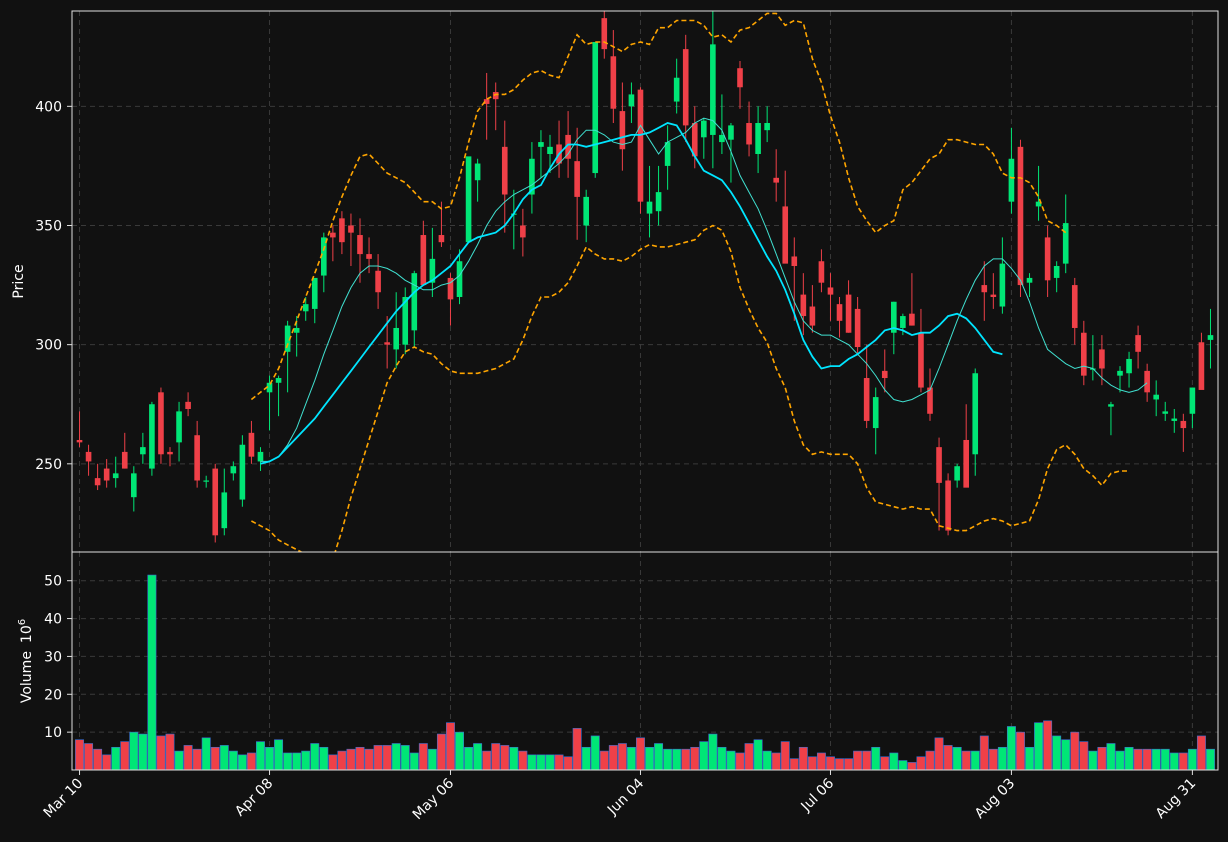 Image resolution: width=1228 pixels, height=842 pixels. I want to click on volume-ytick-label: 50, so click(53, 582).